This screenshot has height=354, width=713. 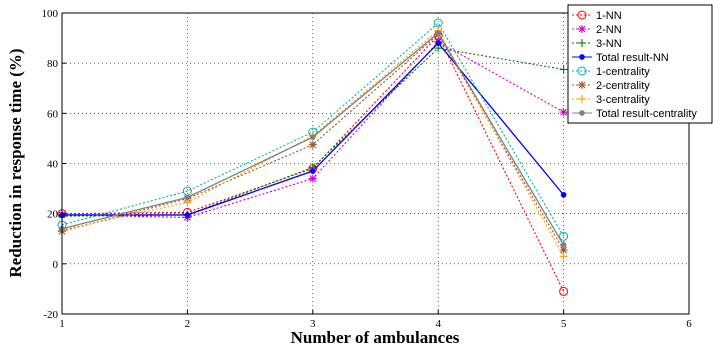 I want to click on legend-box, so click(x=640, y=64).